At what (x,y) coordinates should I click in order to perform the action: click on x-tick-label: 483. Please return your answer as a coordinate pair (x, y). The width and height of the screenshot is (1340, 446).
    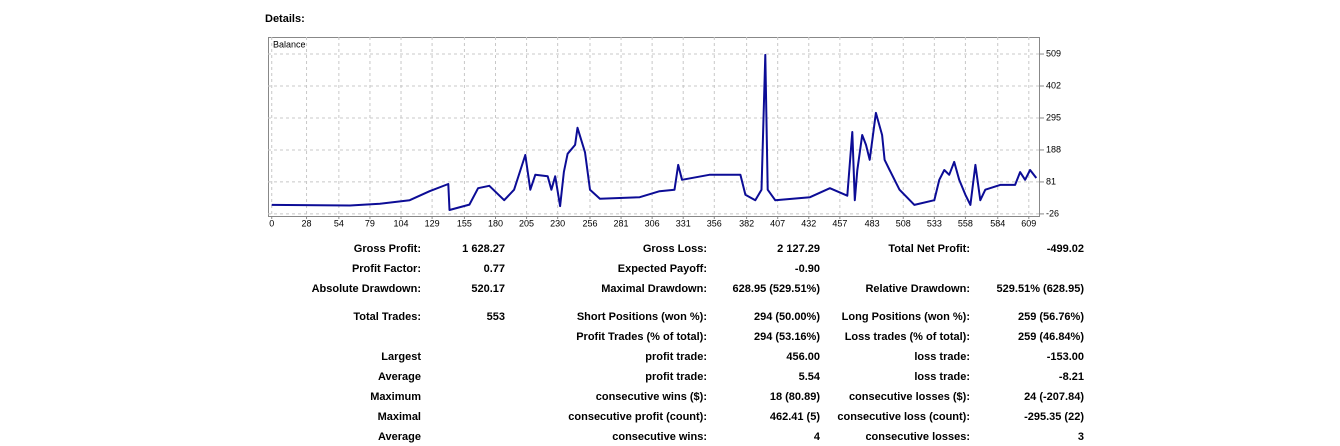
    Looking at the image, I should click on (872, 223).